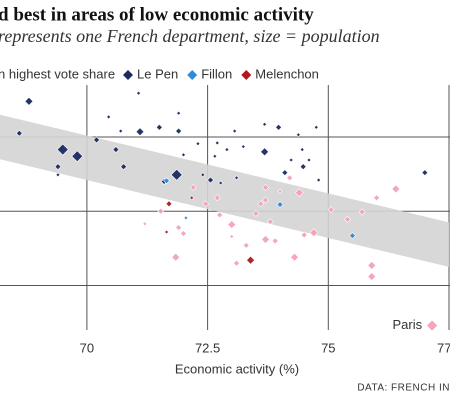 Image resolution: width=450 pixels, height=401 pixels. Describe the element at coordinates (87, 347) in the screenshot. I see `x-tick-label: 70` at that location.